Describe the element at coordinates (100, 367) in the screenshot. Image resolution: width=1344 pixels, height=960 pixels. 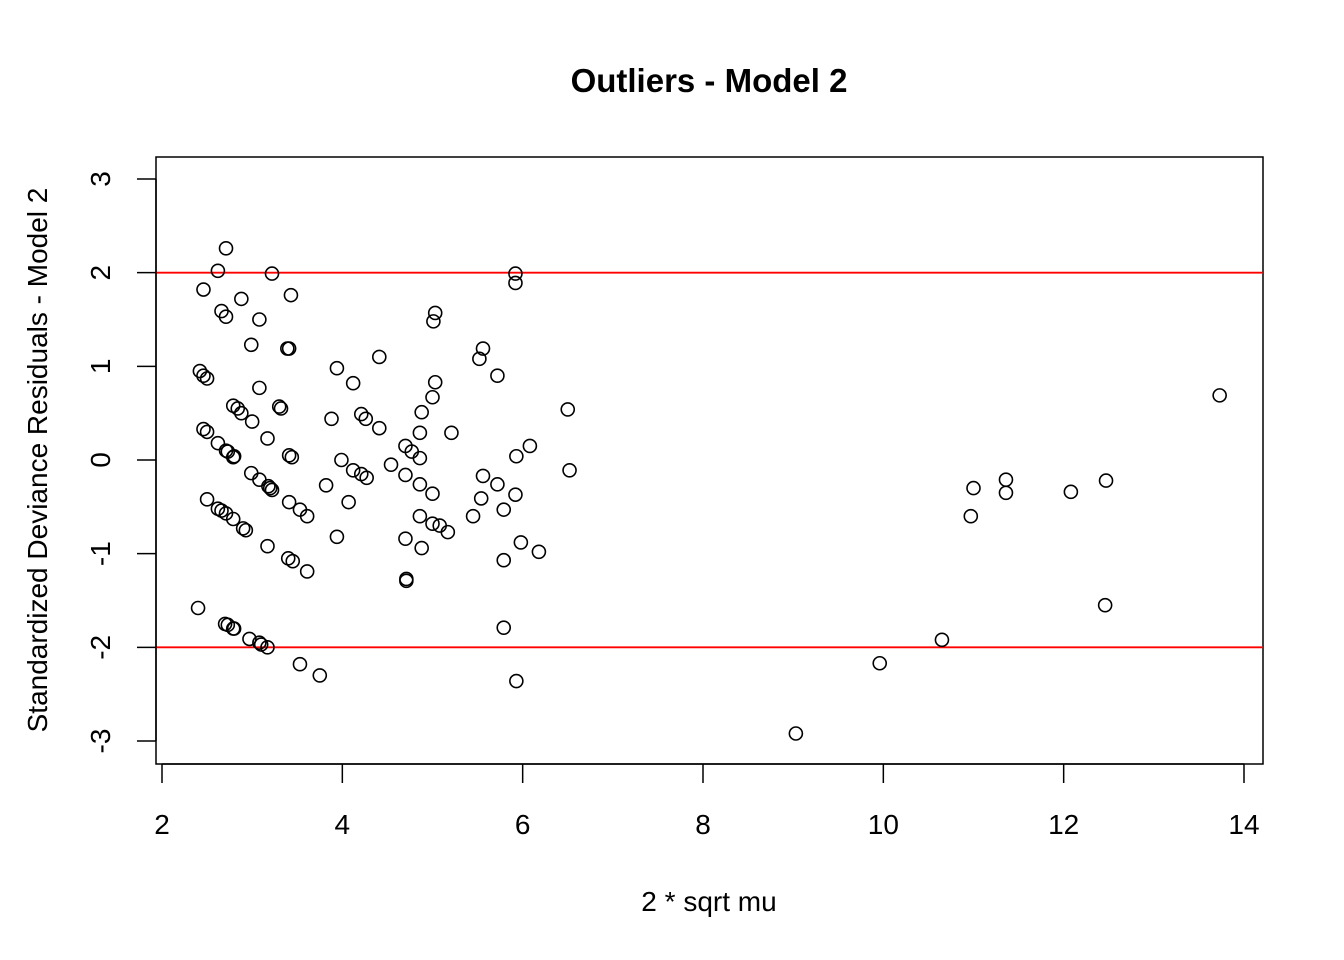
I see `y-tick-label: 1` at that location.